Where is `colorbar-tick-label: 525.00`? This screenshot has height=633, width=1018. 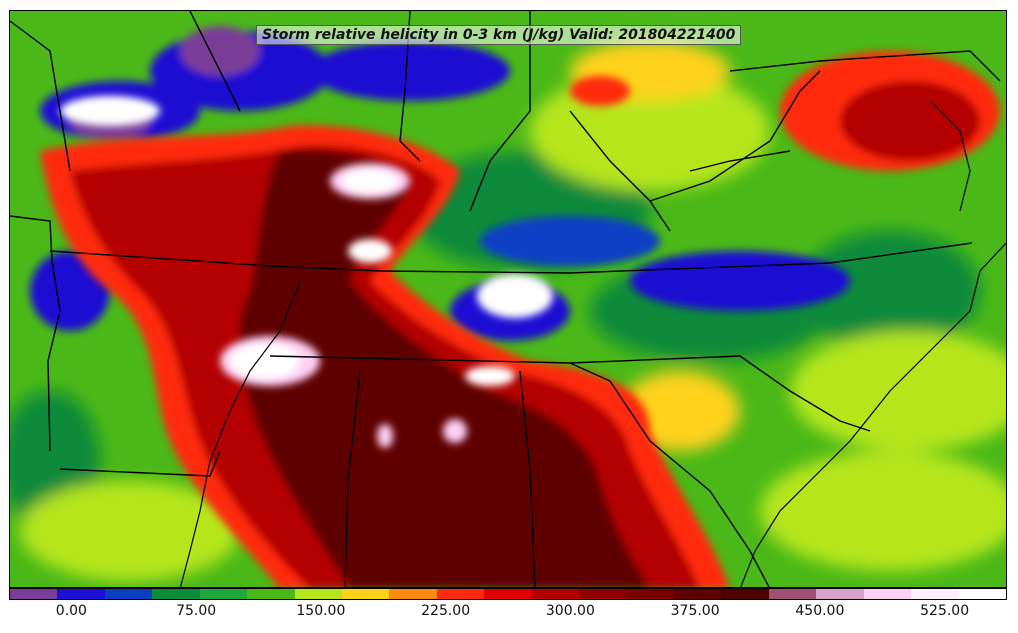
colorbar-tick-label: 525.00 is located at coordinates (945, 611).